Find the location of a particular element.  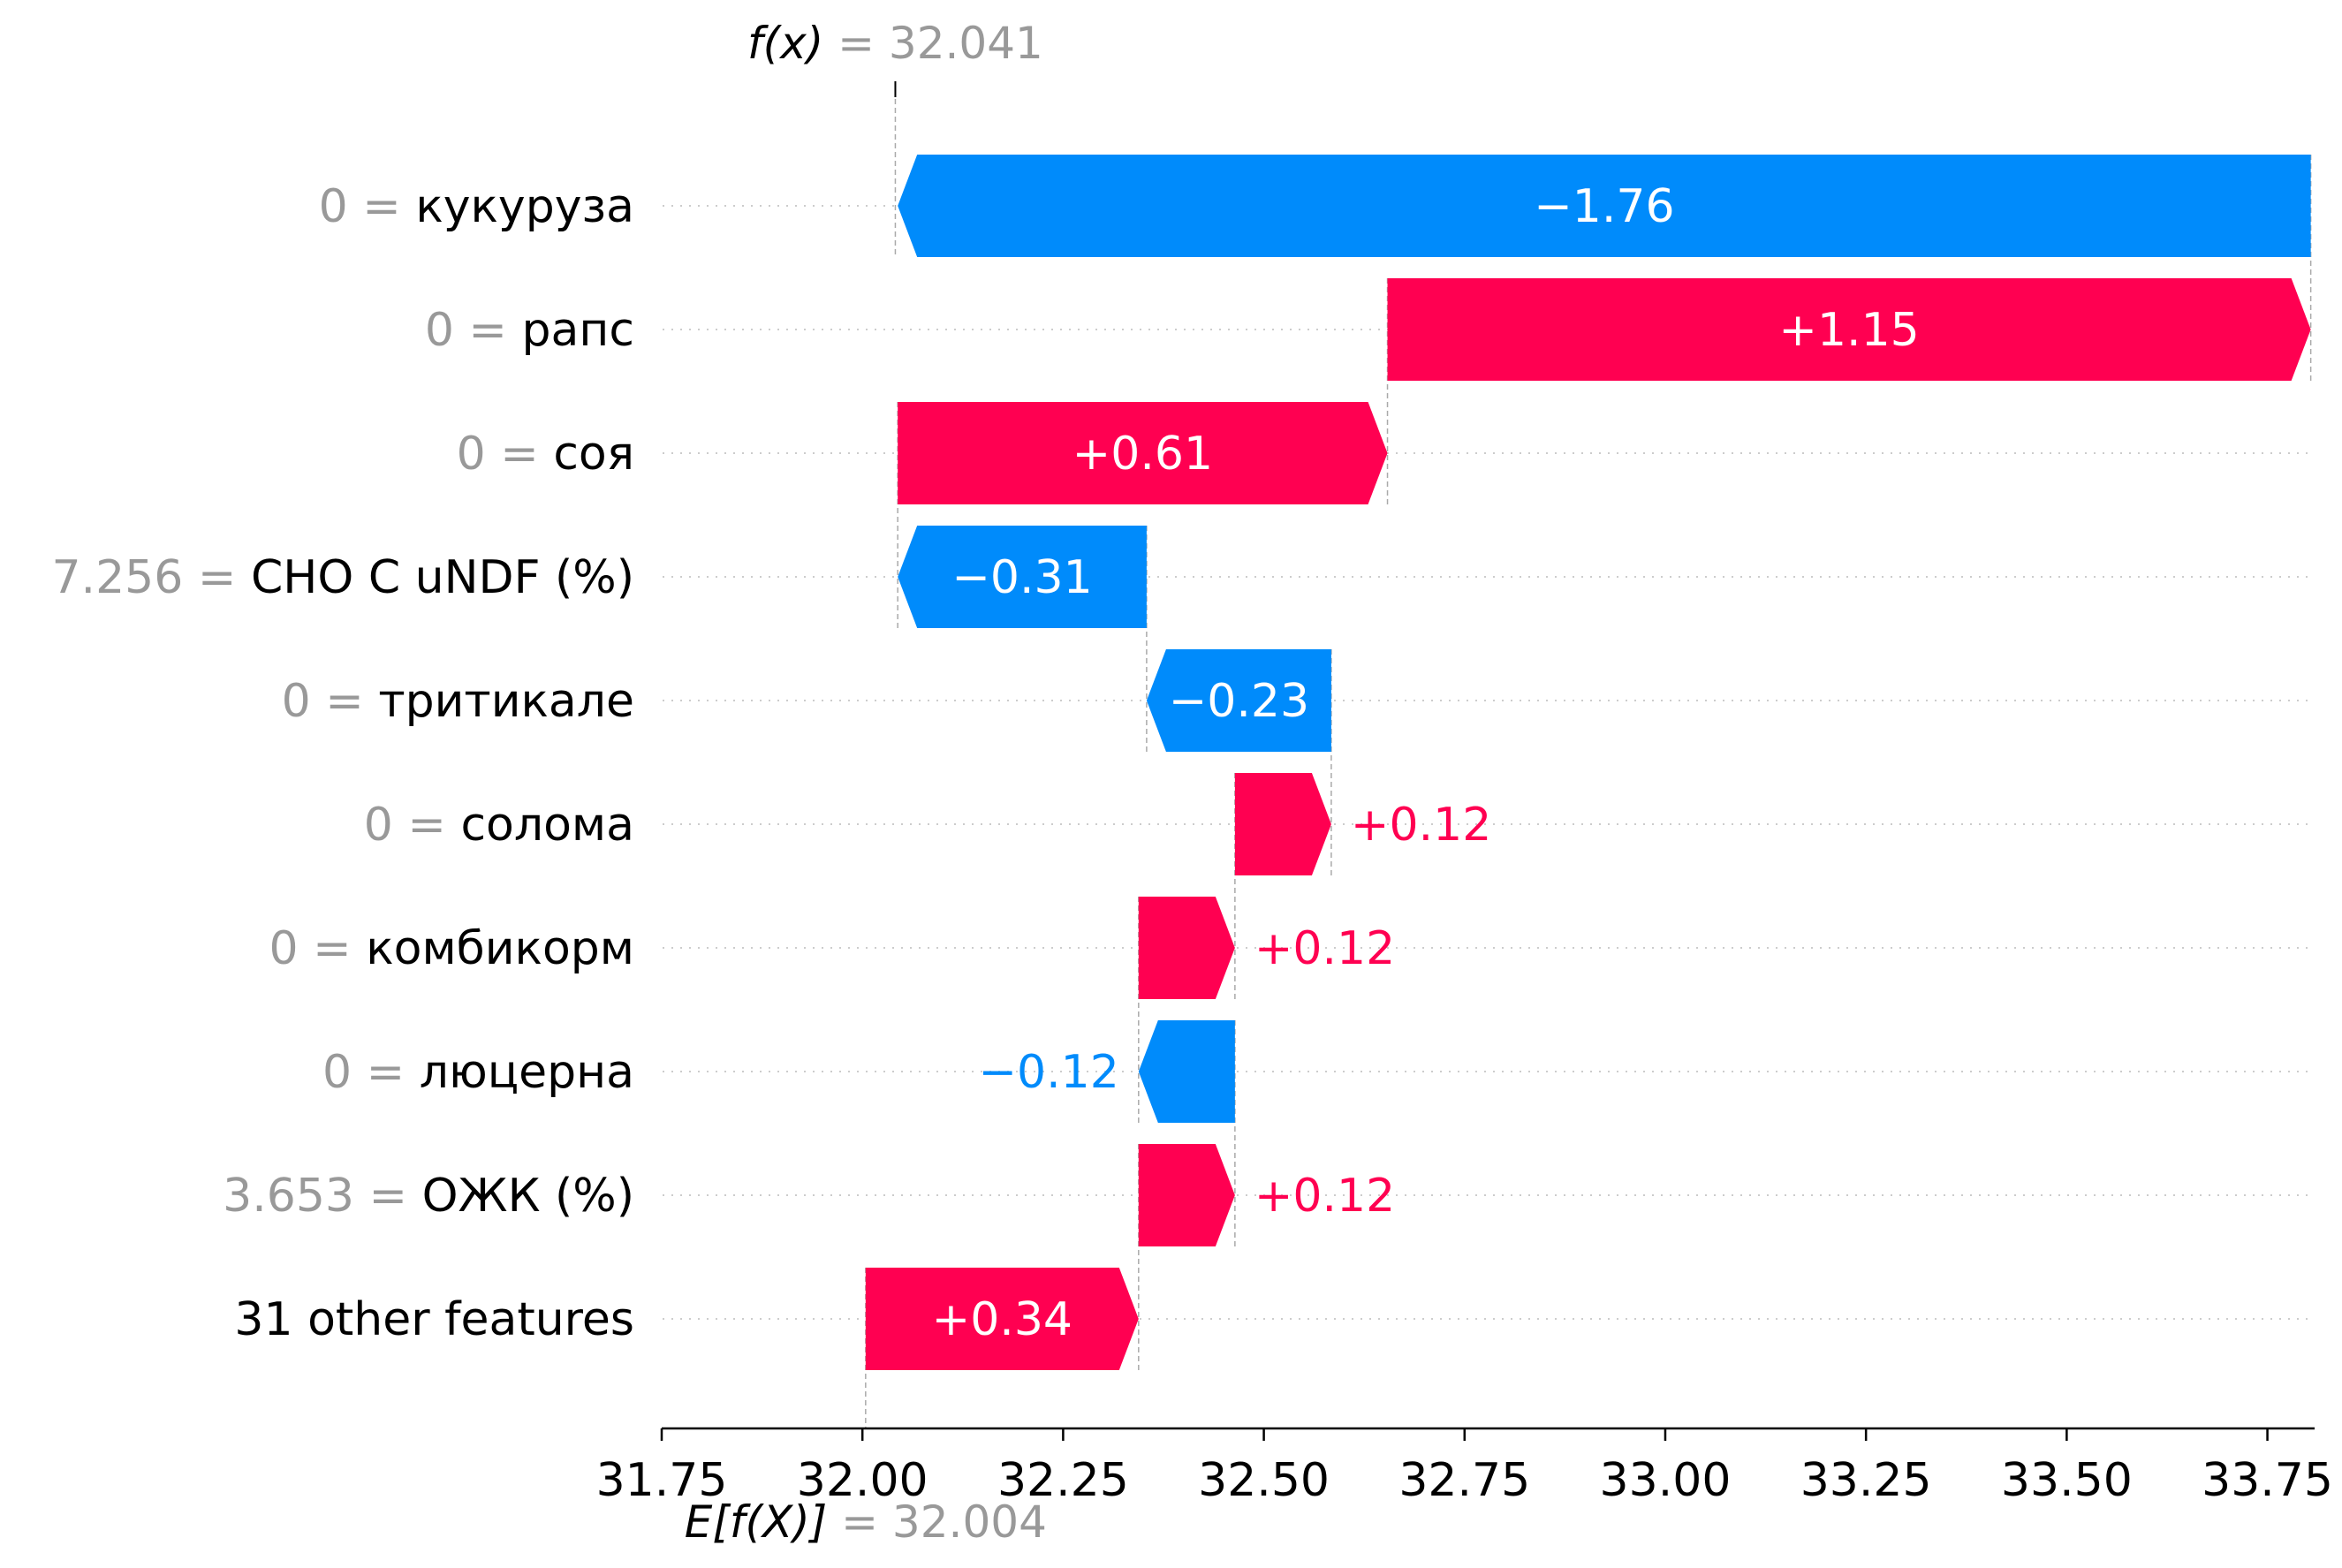

feature-name: ОЖК (%) is located at coordinates (528, 1196).